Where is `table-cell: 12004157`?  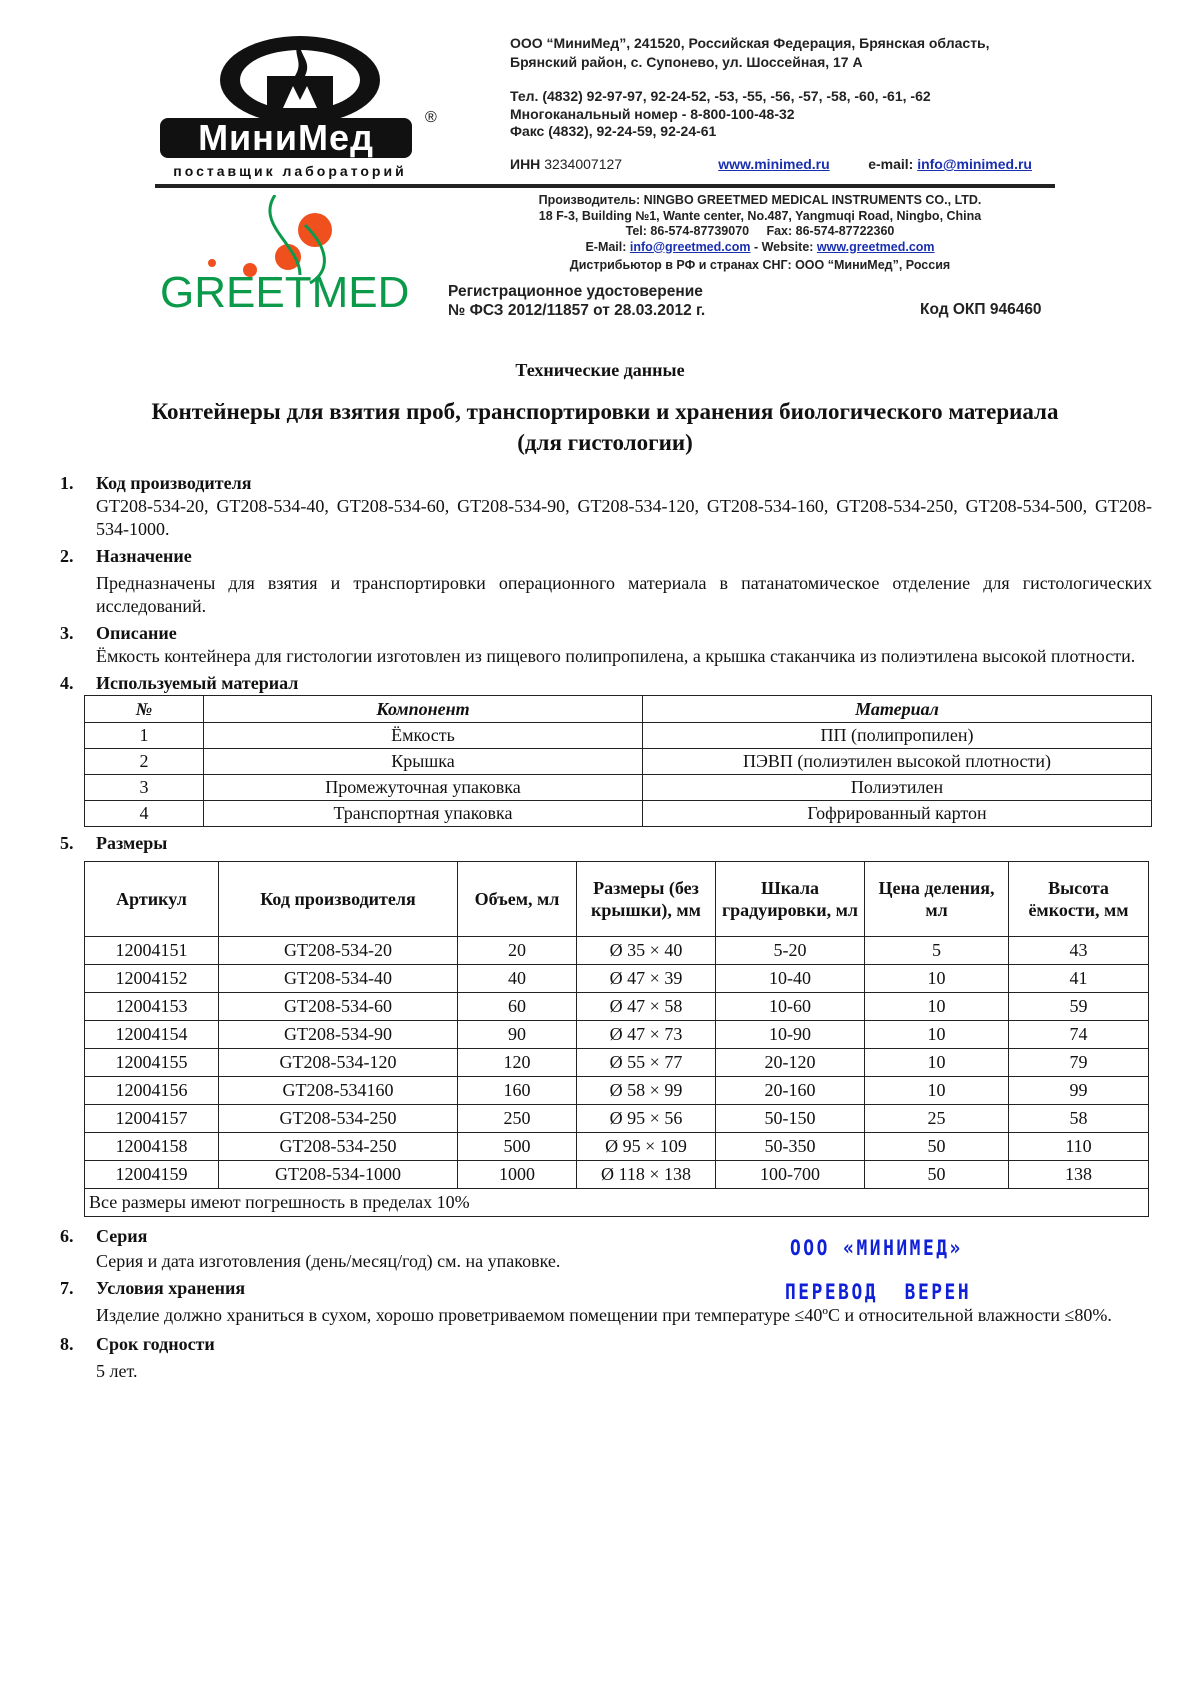
table-cell: 12004157 is located at coordinates (151, 1118).